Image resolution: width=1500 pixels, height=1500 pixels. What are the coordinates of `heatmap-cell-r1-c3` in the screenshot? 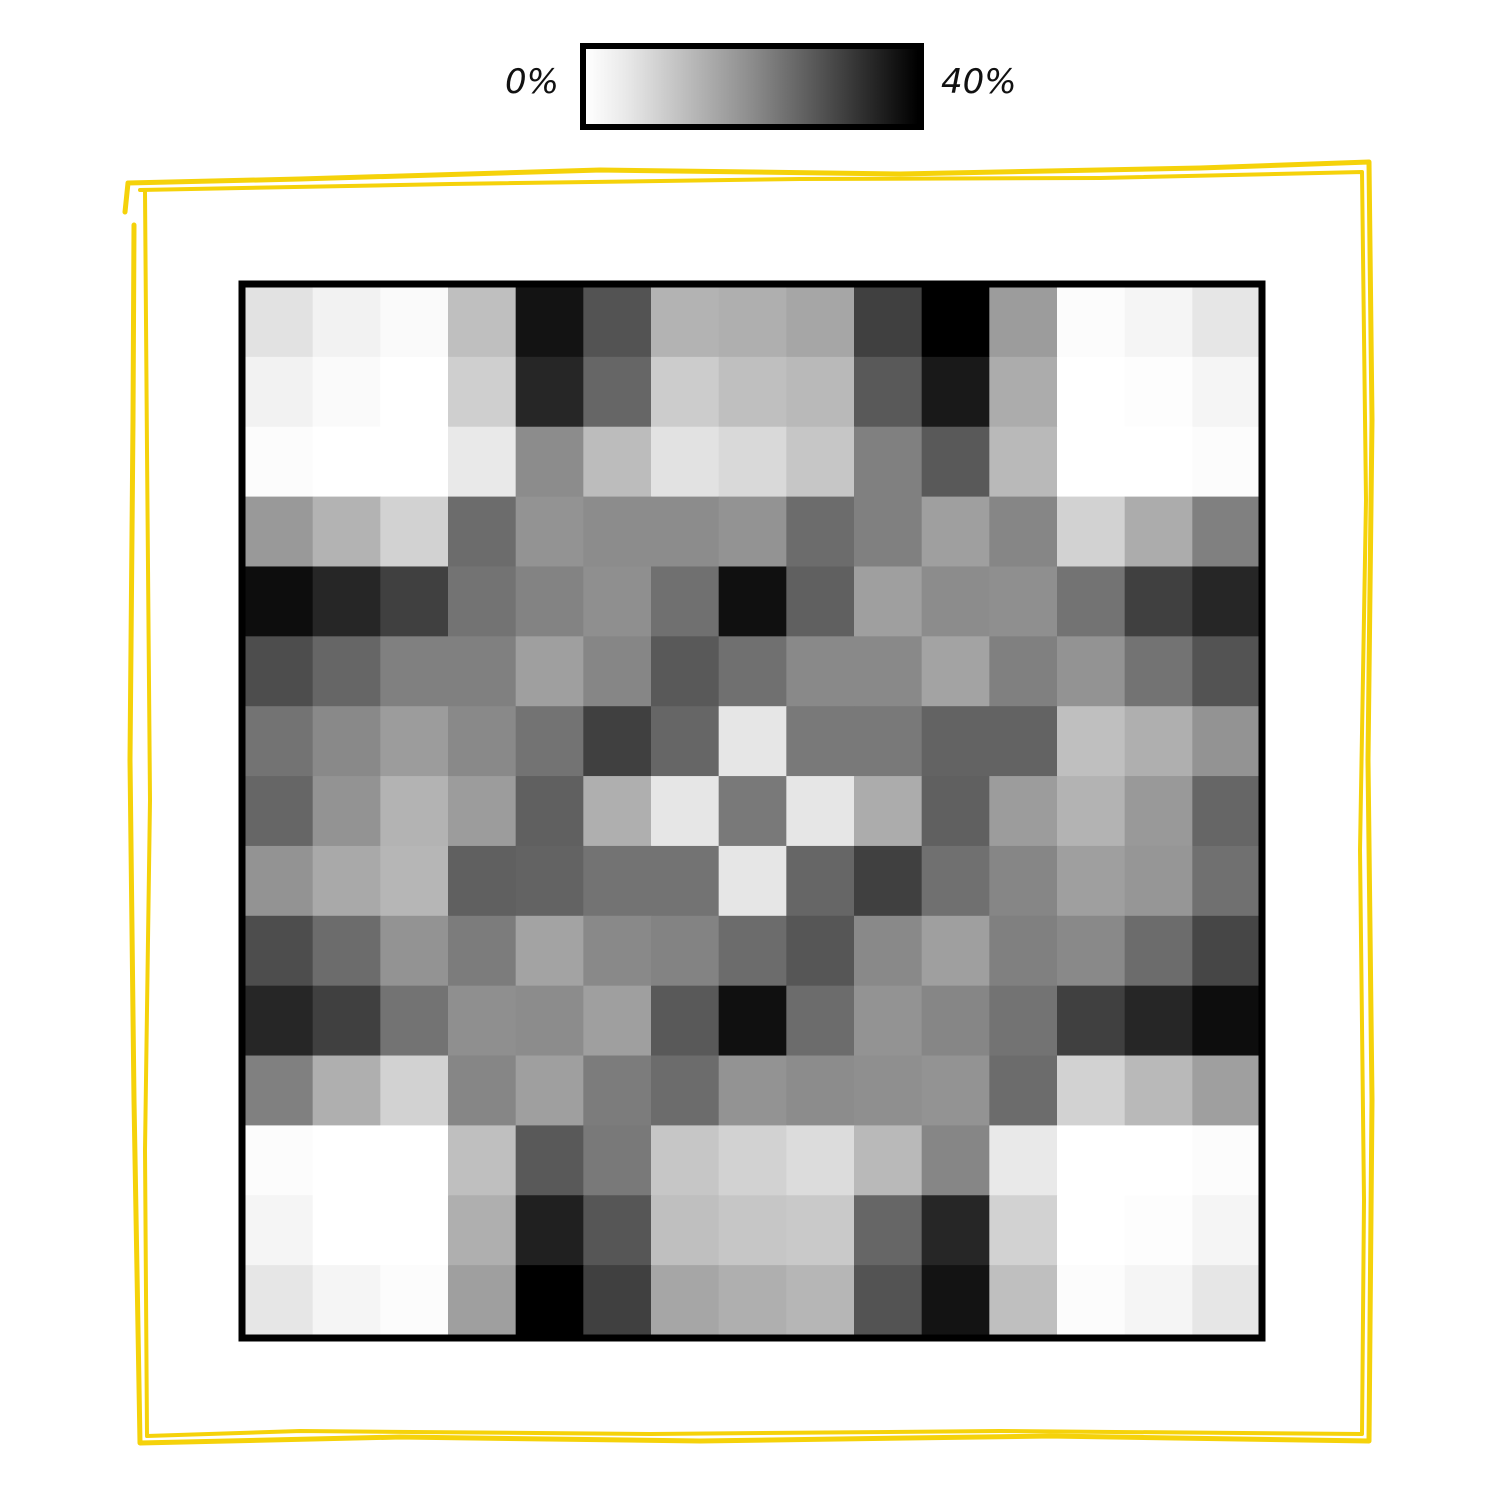 It's located at (482, 392).